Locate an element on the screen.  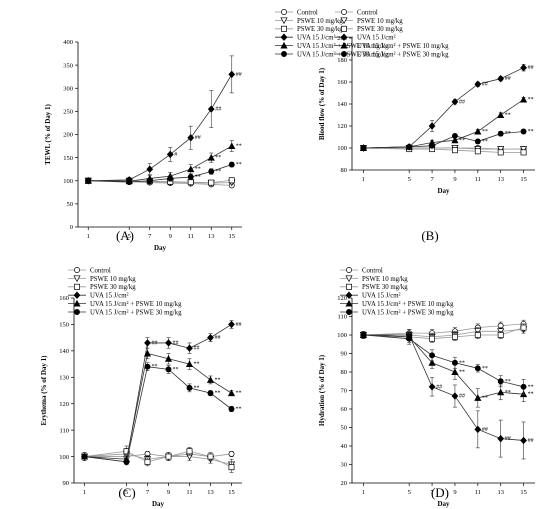
panel-label: (C) is located at coordinates (126, 492).